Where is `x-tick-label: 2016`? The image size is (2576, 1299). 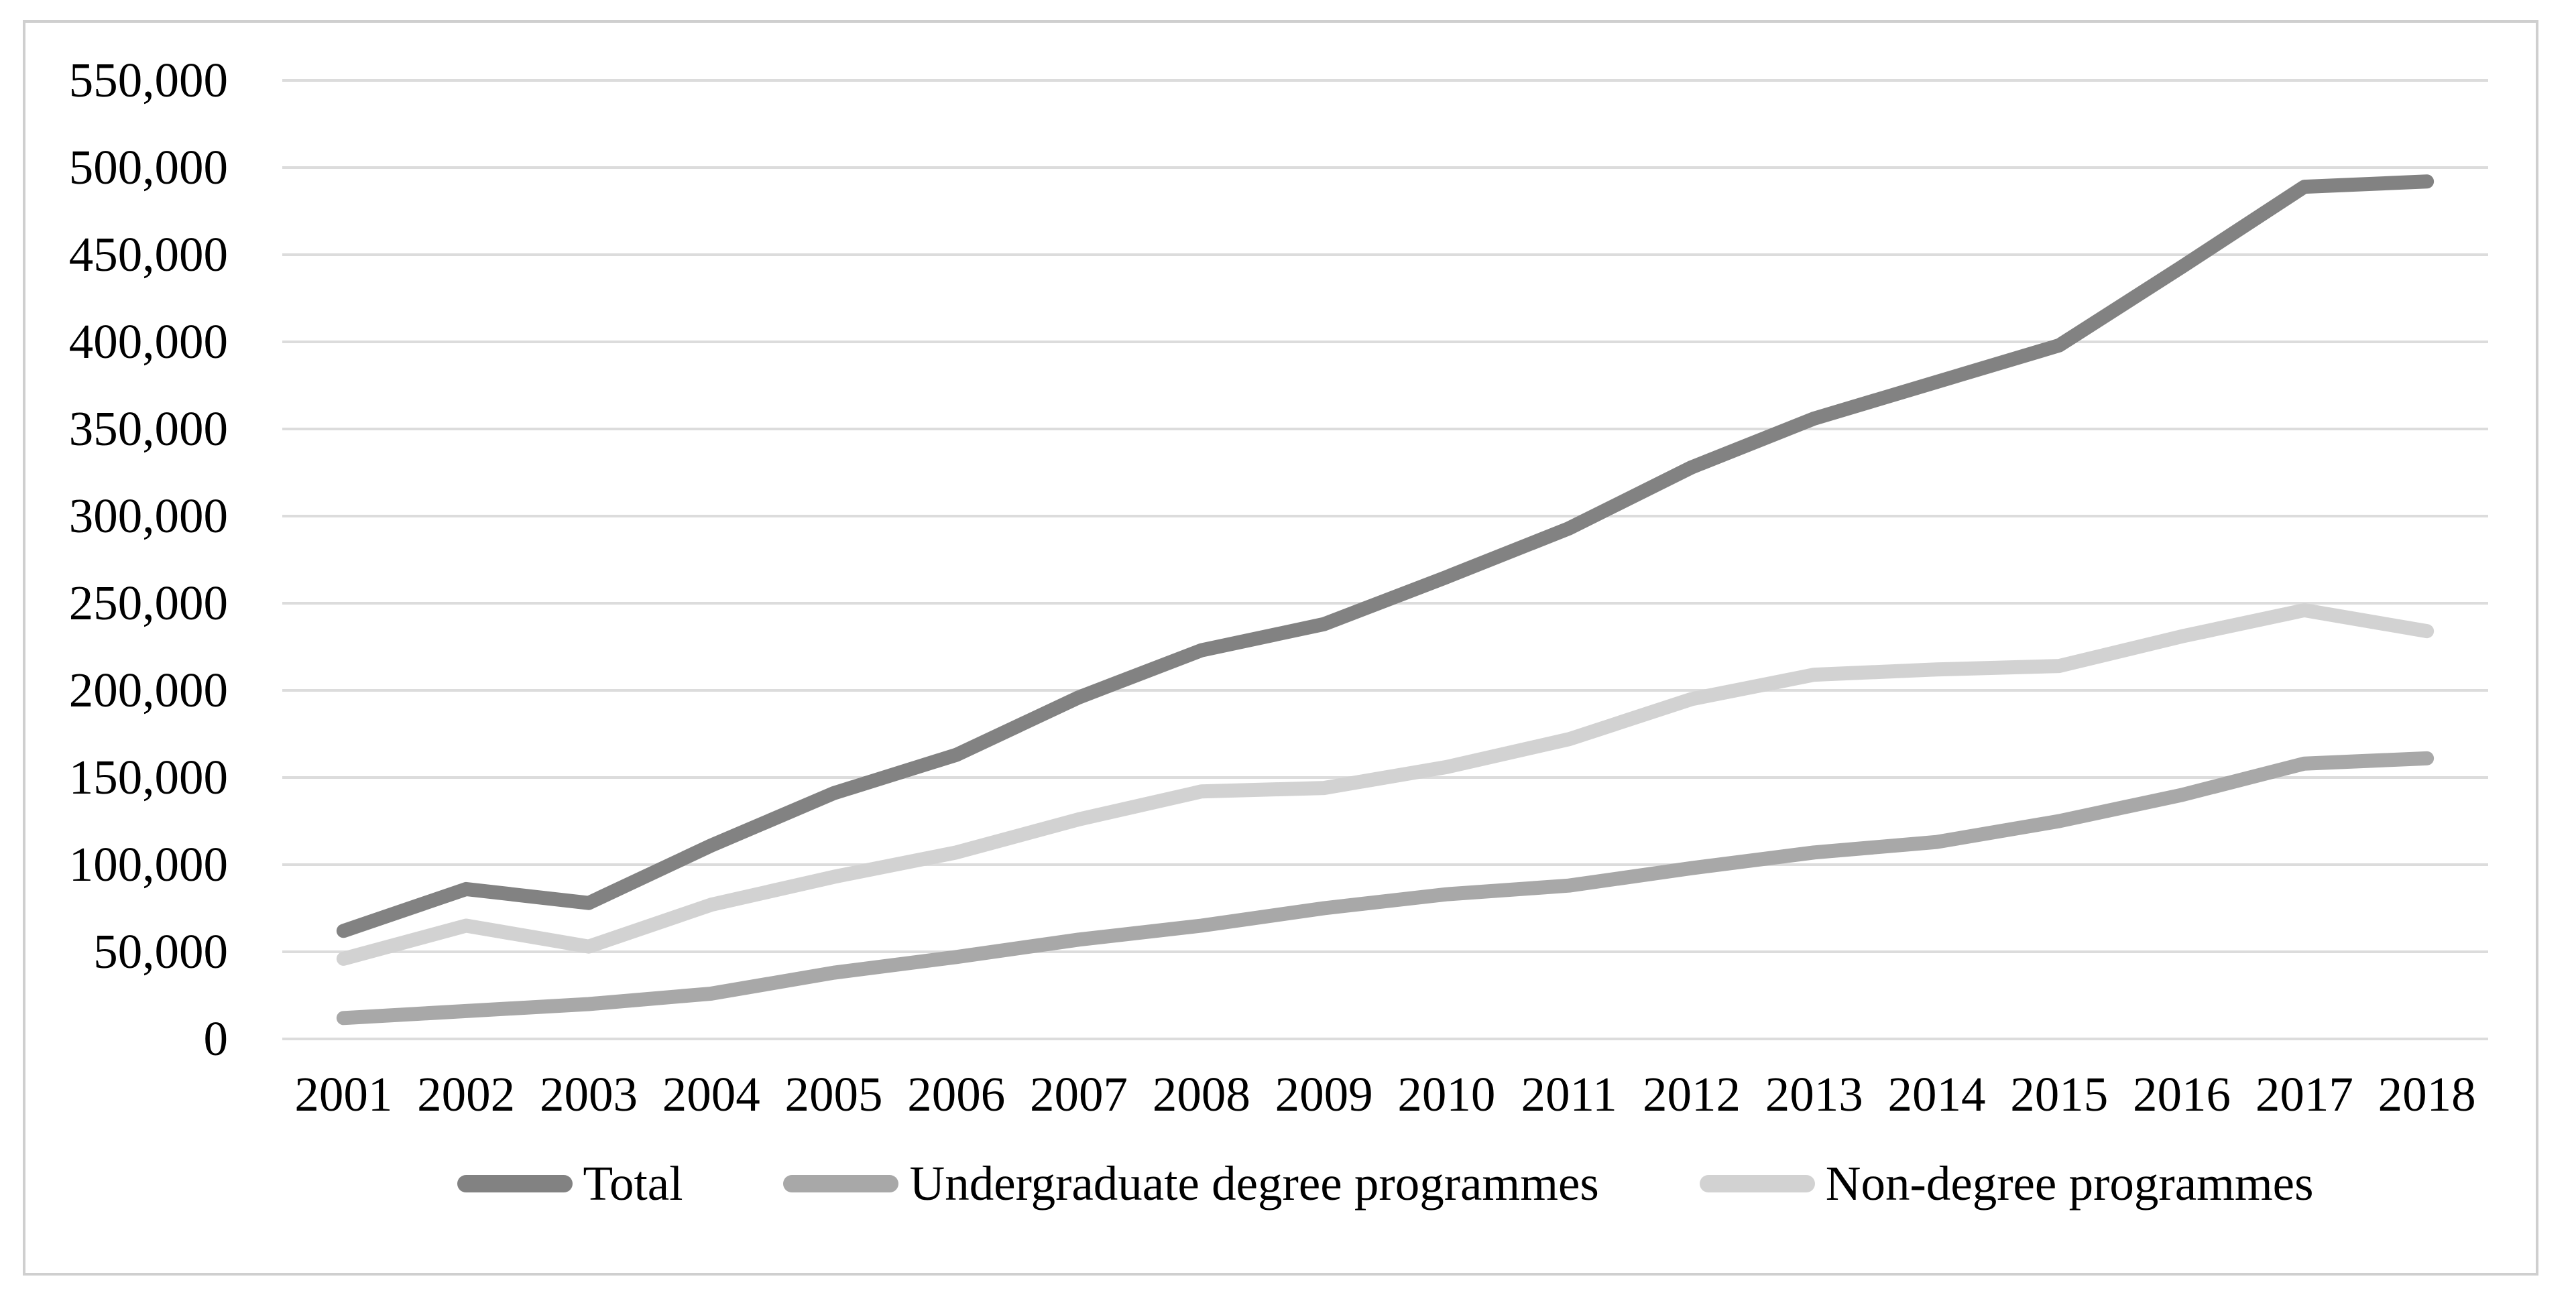 x-tick-label: 2016 is located at coordinates (2182, 1094).